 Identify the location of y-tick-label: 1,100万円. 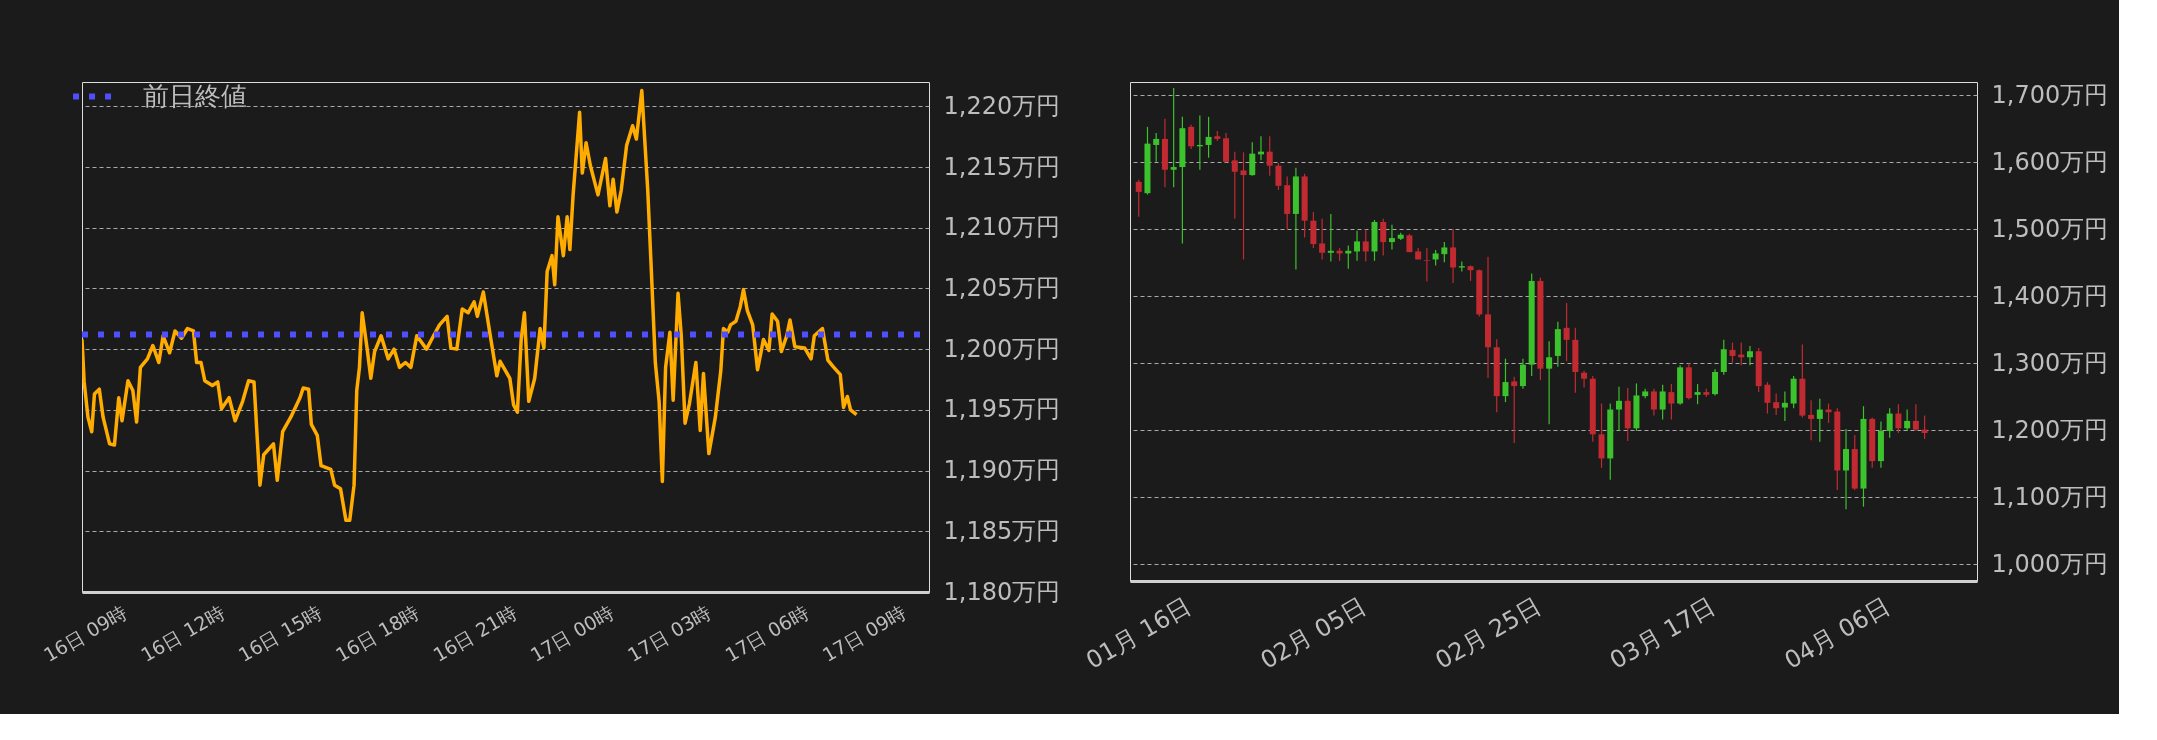
(2050, 496).